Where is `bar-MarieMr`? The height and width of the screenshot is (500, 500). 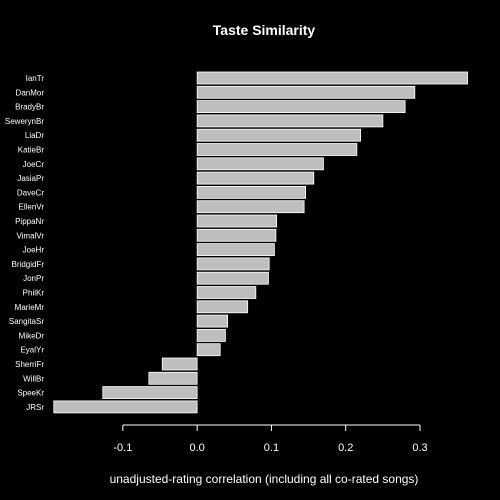
bar-MarieMr is located at coordinates (222, 307).